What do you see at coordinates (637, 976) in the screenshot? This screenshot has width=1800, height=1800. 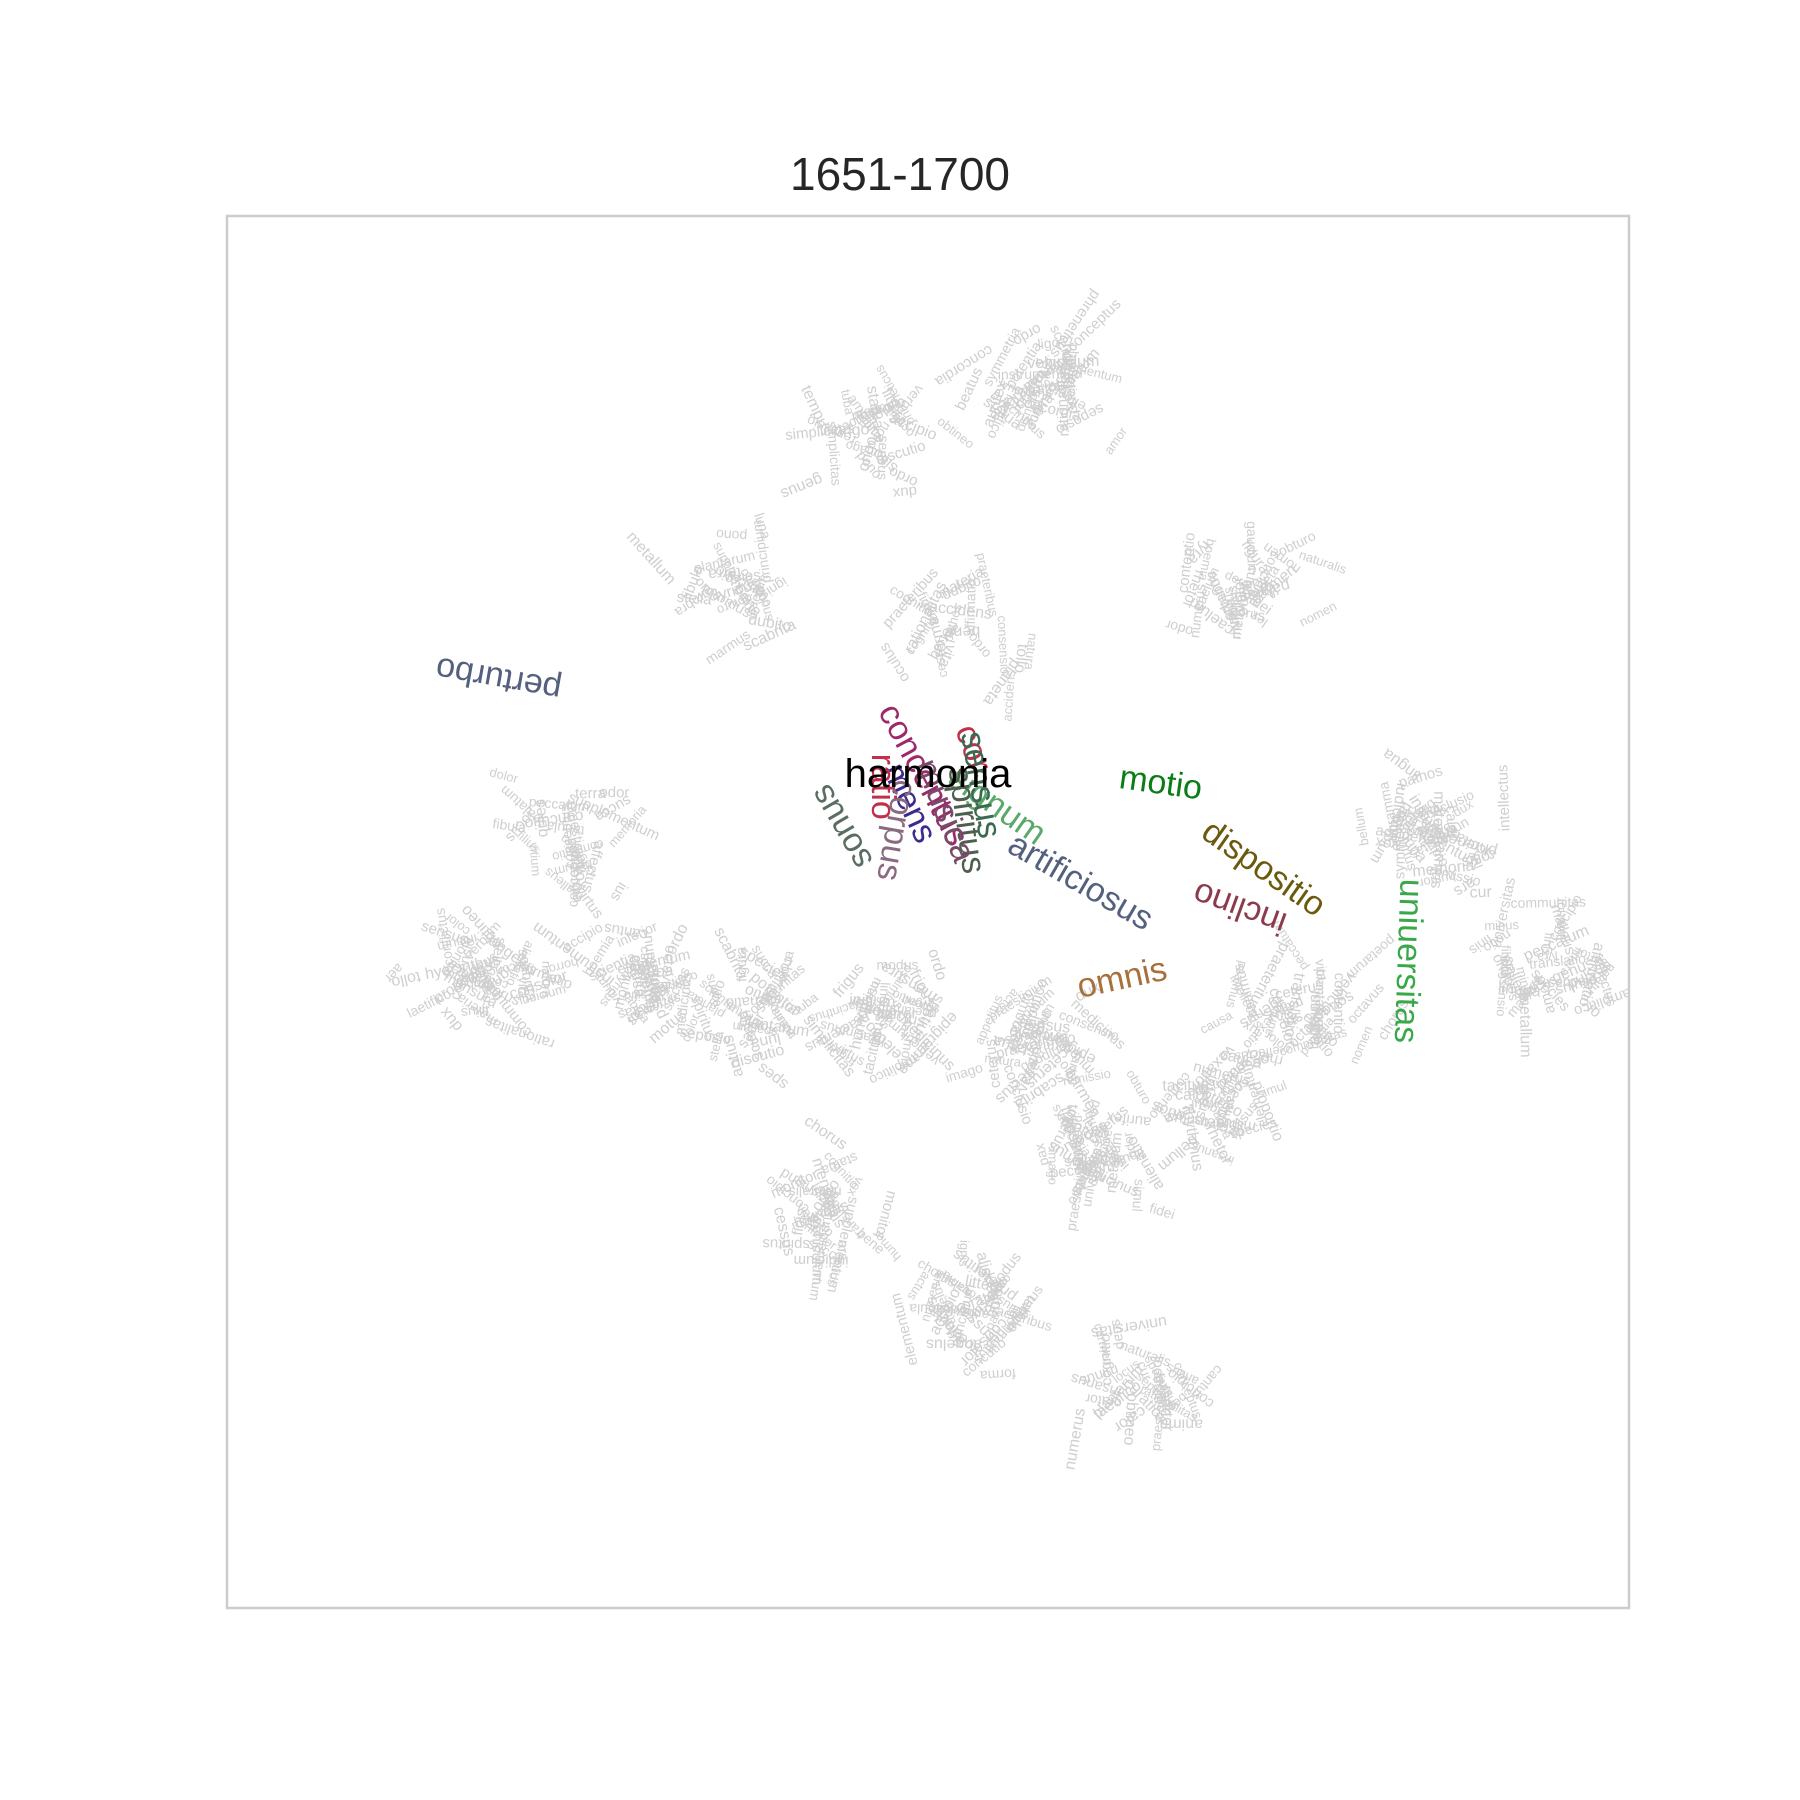 I see `background-word: causa` at bounding box center [637, 976].